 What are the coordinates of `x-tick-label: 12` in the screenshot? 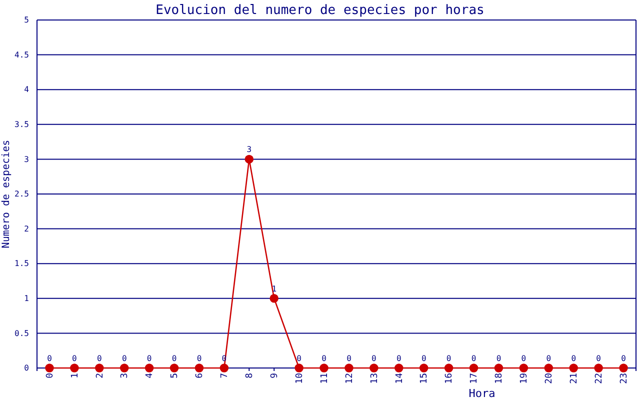 It's located at (349, 378).